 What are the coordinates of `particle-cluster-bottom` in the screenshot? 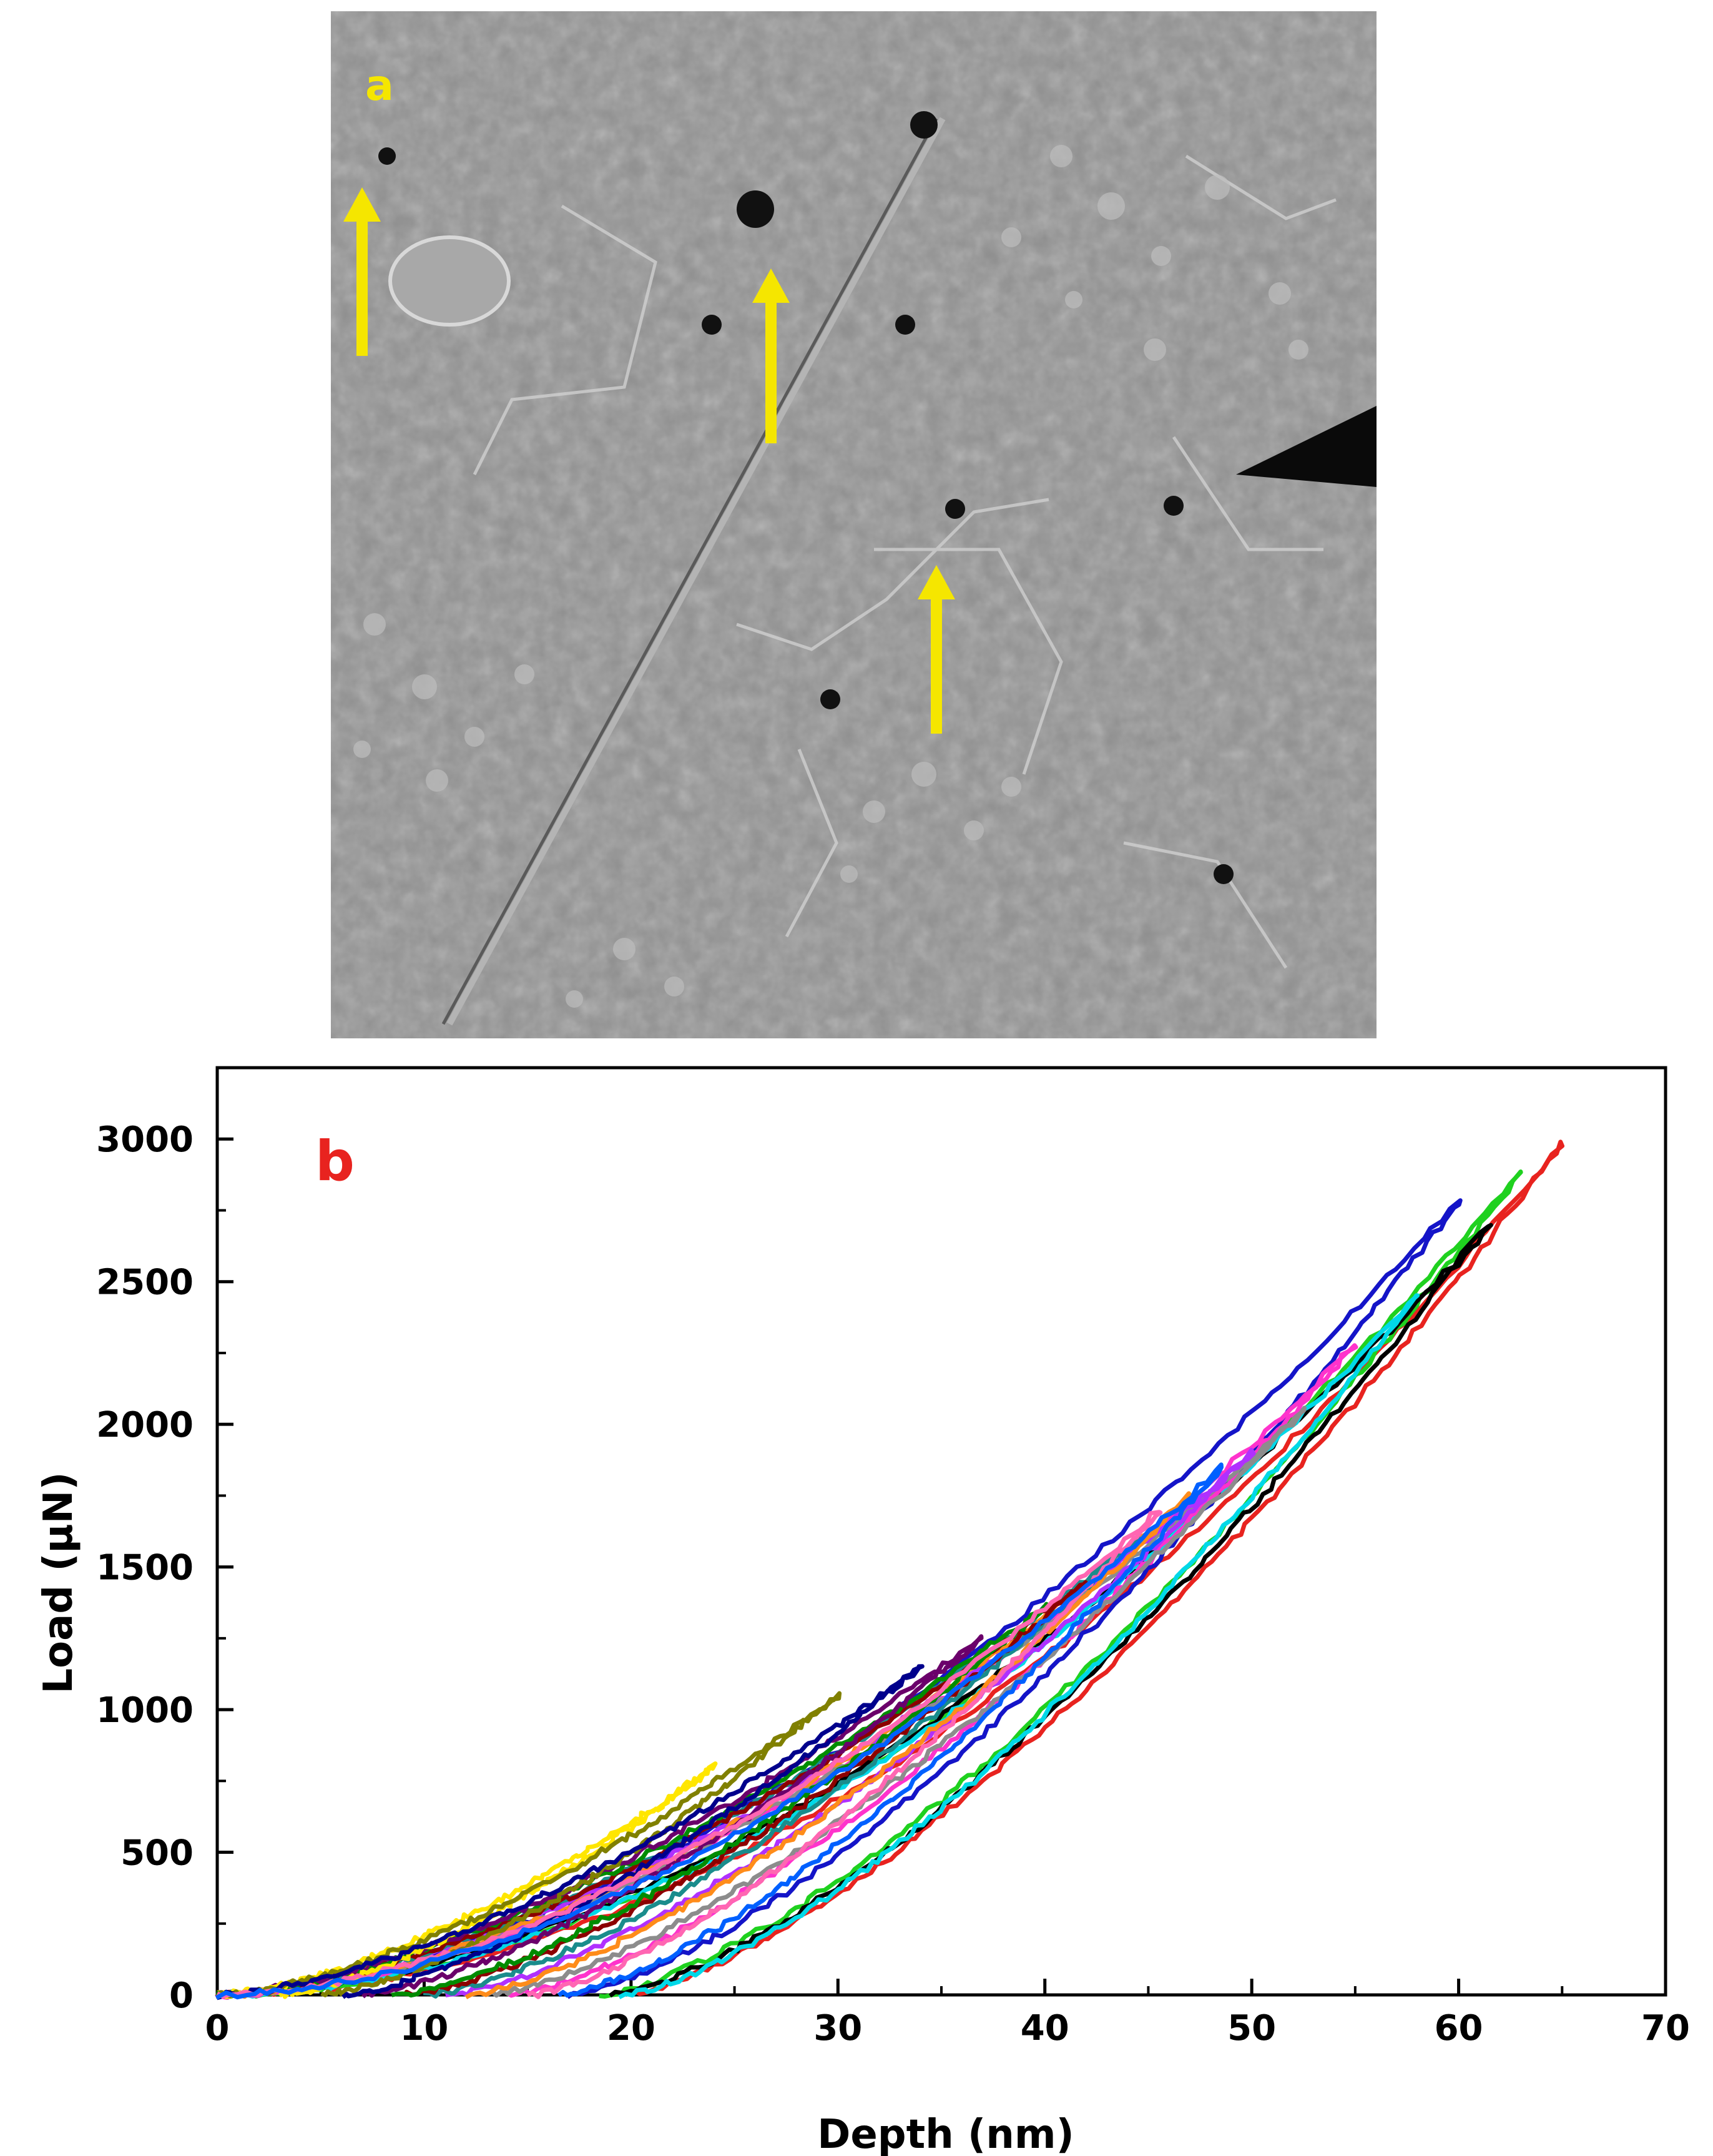 It's located at (793, 885).